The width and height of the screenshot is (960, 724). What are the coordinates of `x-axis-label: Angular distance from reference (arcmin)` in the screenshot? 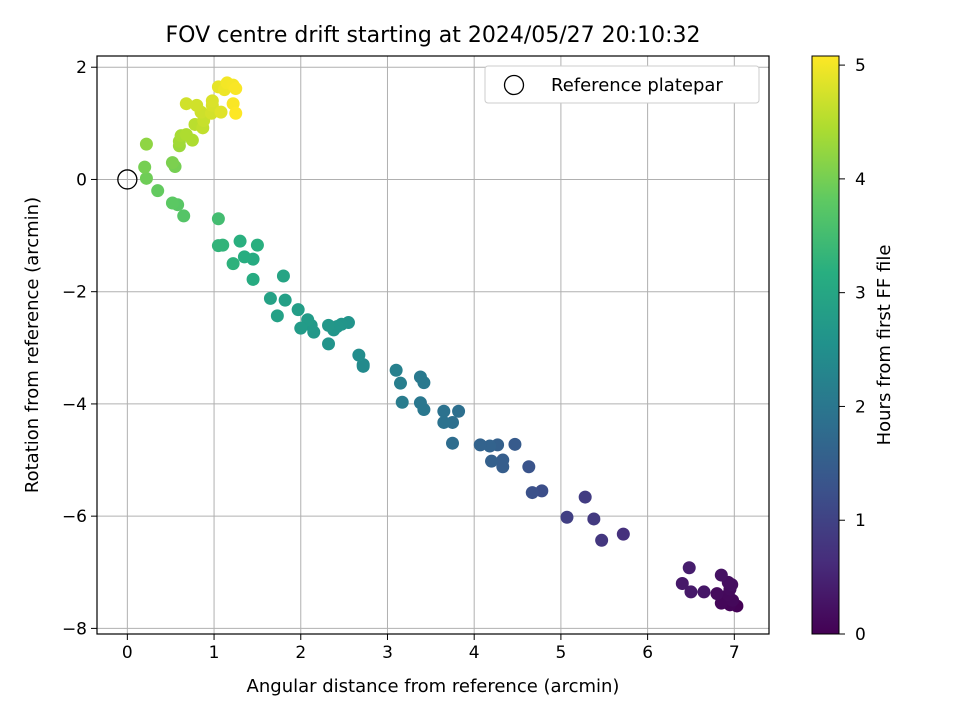 It's located at (433, 686).